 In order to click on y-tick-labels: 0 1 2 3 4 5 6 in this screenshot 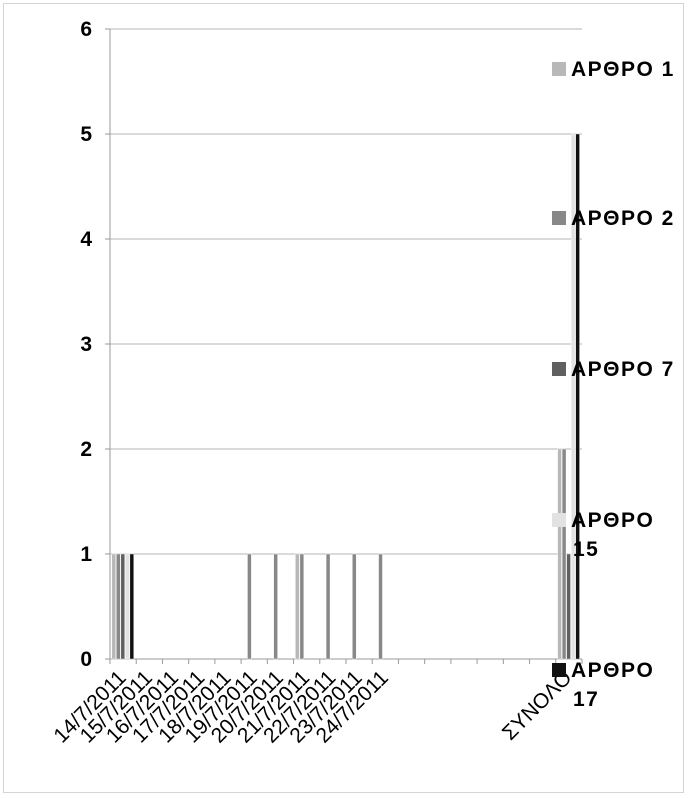, I will do `click(86, 344)`.